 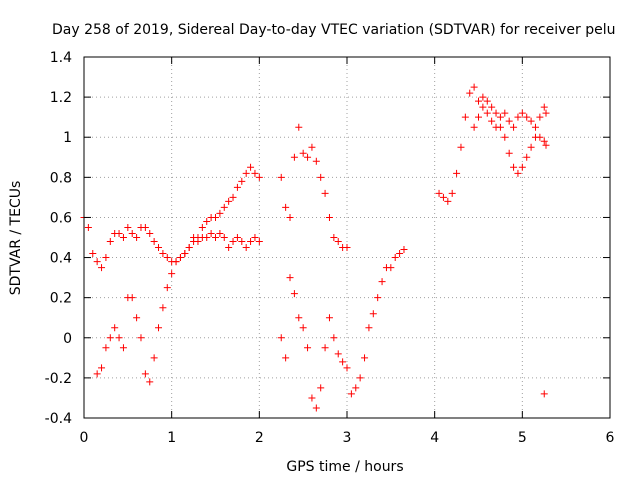 What do you see at coordinates (67, 339) in the screenshot?
I see `y-tick-label: 0` at bounding box center [67, 339].